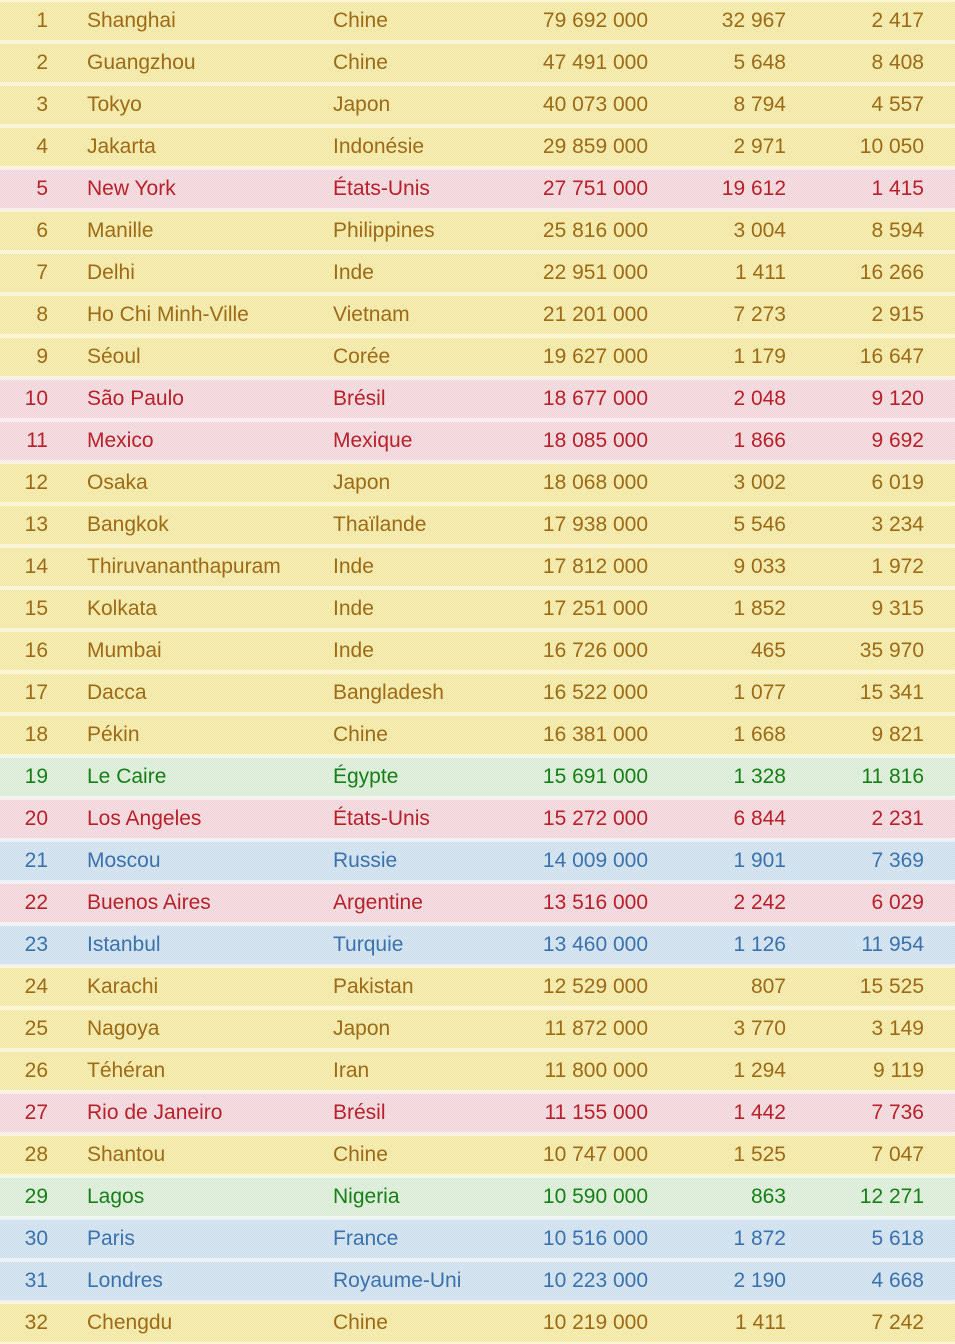 This screenshot has height=1344, width=955. Describe the element at coordinates (477, 735) in the screenshot. I see `table-row: 18 Pékin Chine 16 381 000 1 668 9 821` at that location.